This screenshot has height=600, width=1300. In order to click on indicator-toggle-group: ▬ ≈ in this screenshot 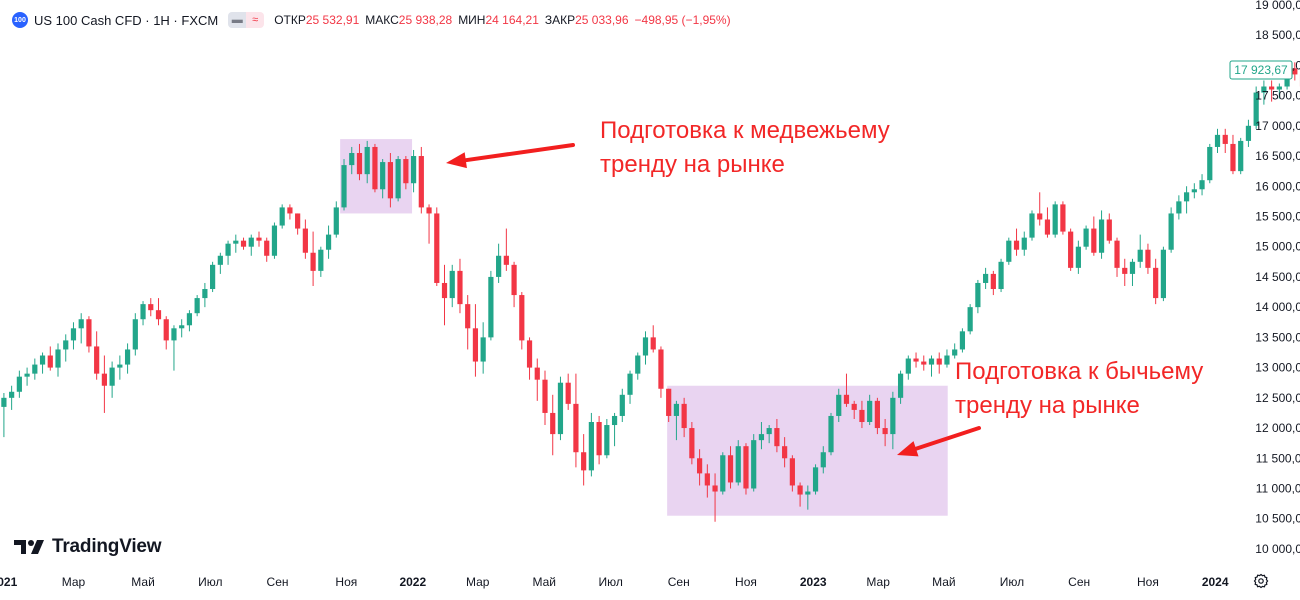, I will do `click(246, 20)`.